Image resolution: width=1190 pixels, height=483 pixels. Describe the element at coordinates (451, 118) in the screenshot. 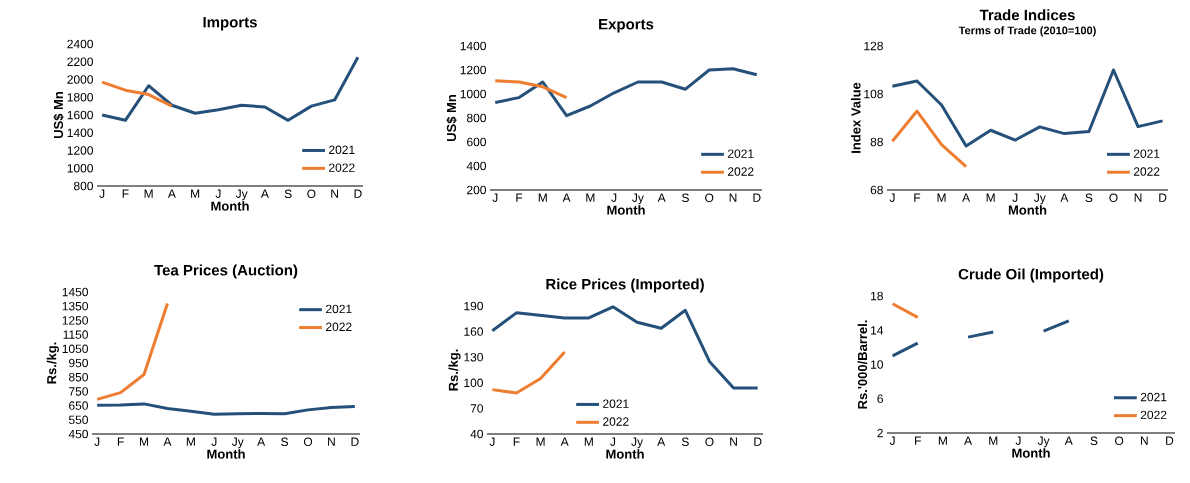

I see `y-axis-title: US$ Mn` at that location.